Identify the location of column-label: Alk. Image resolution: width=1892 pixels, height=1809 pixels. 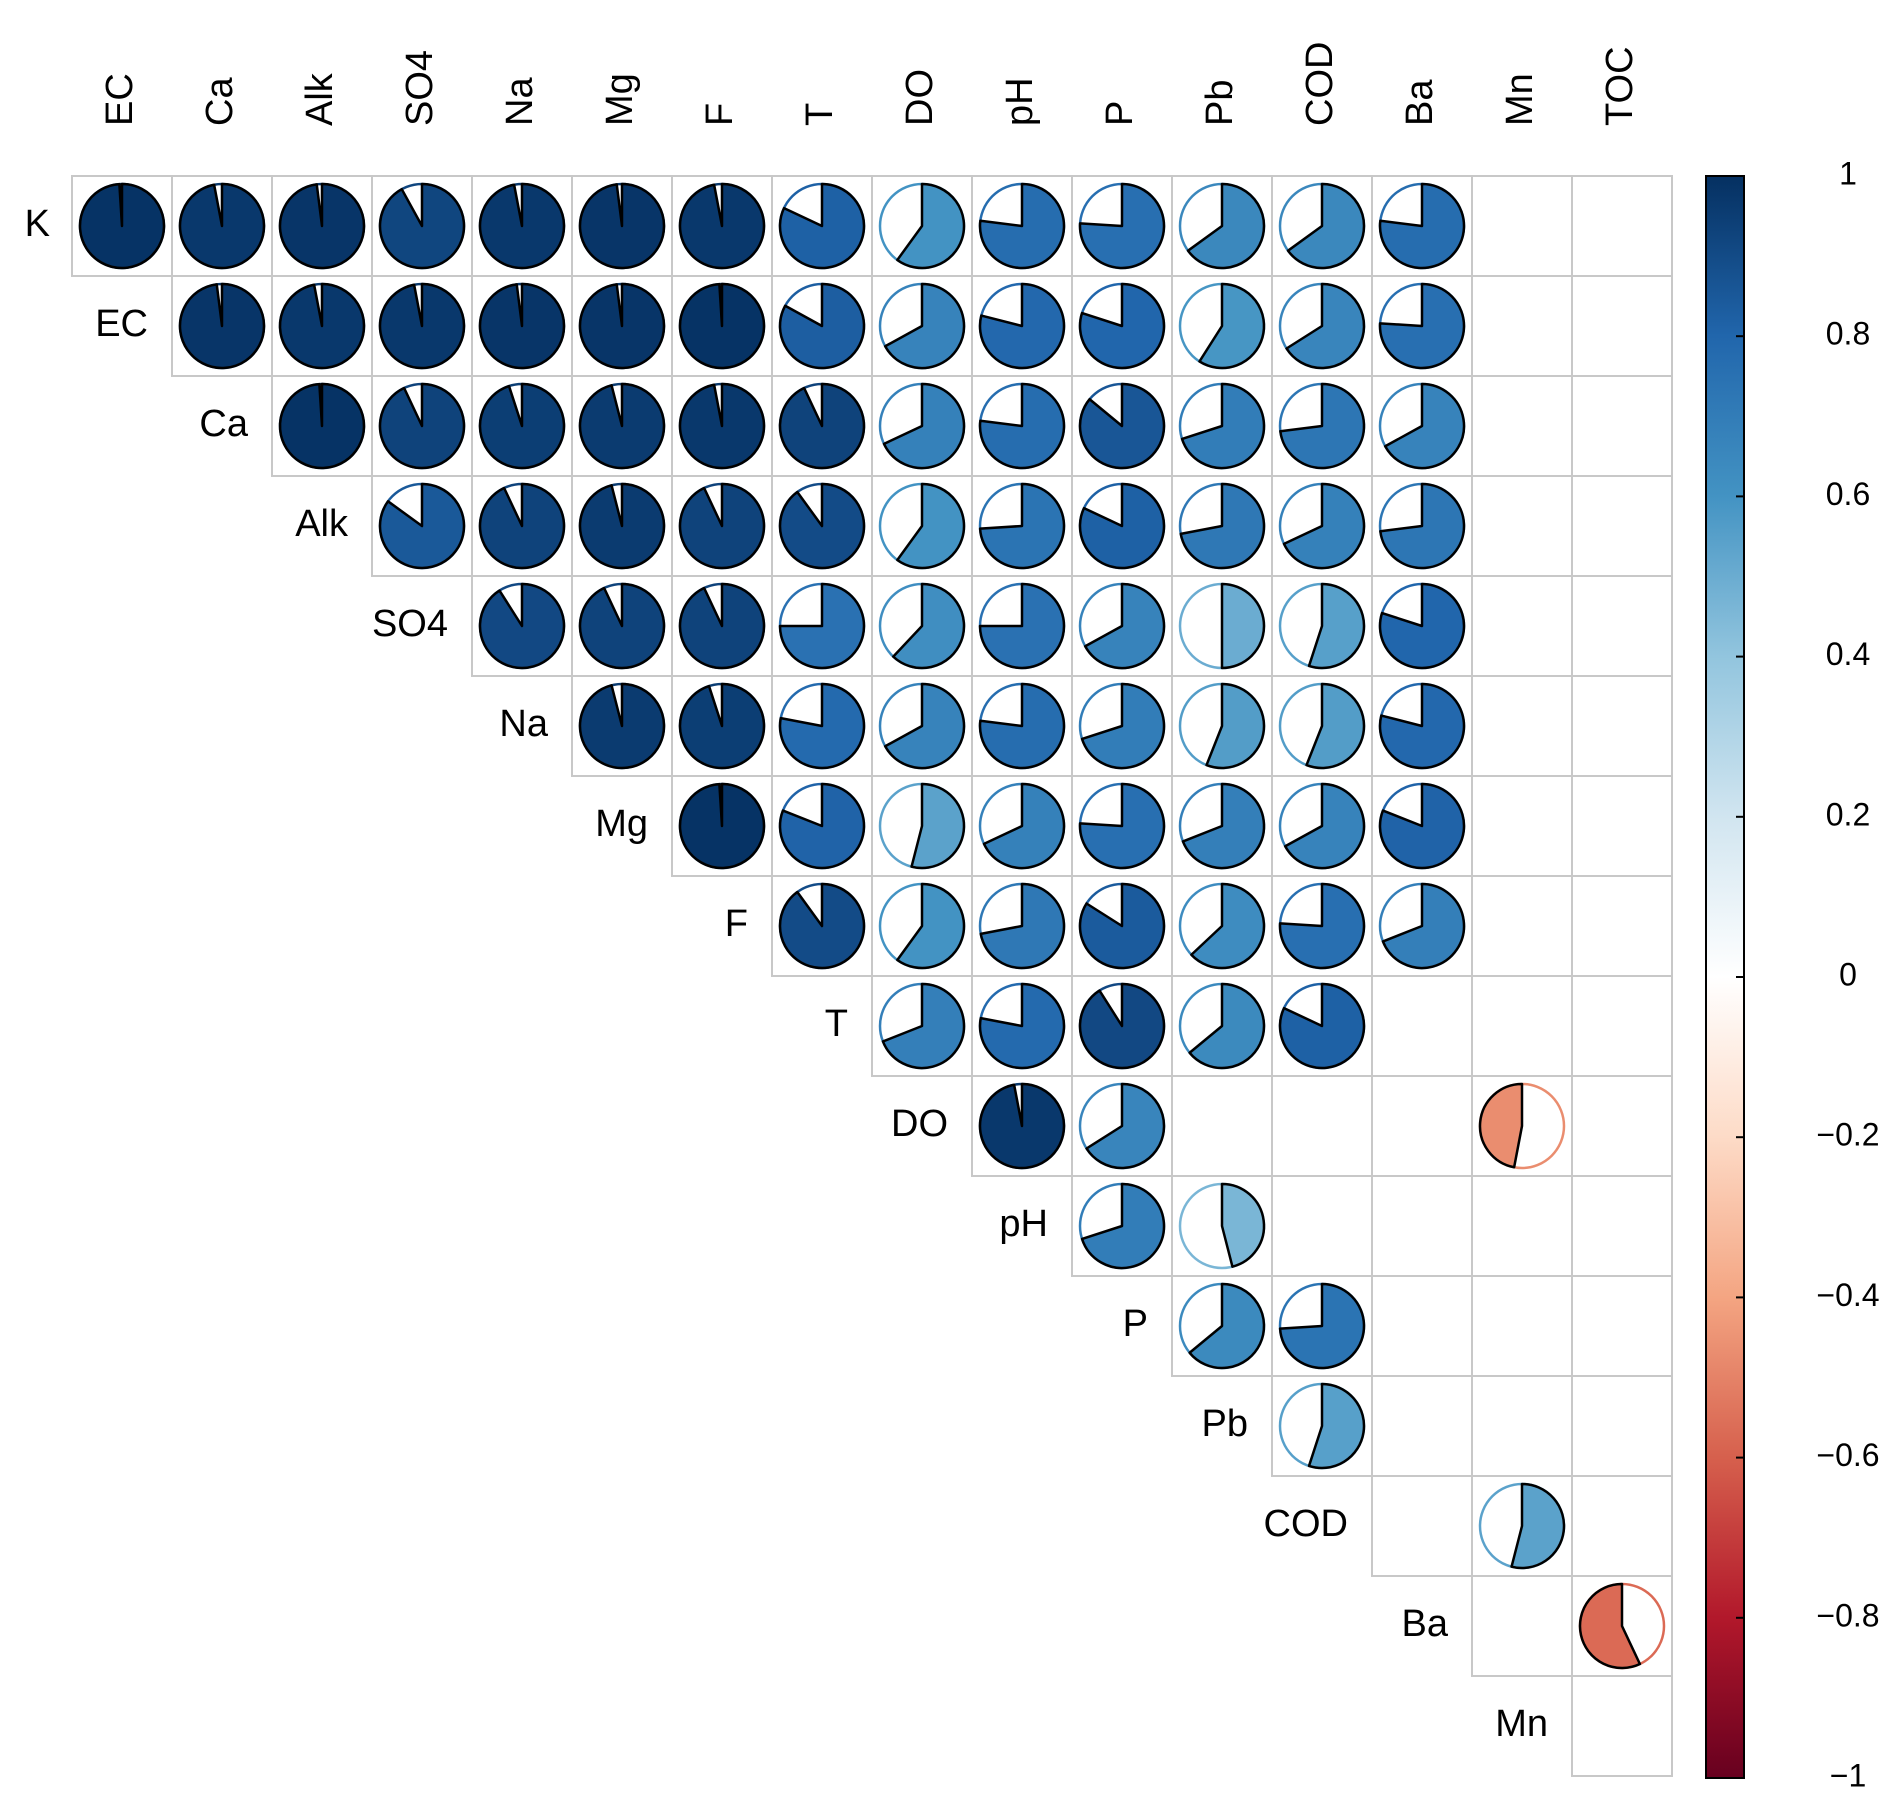
(320, 99).